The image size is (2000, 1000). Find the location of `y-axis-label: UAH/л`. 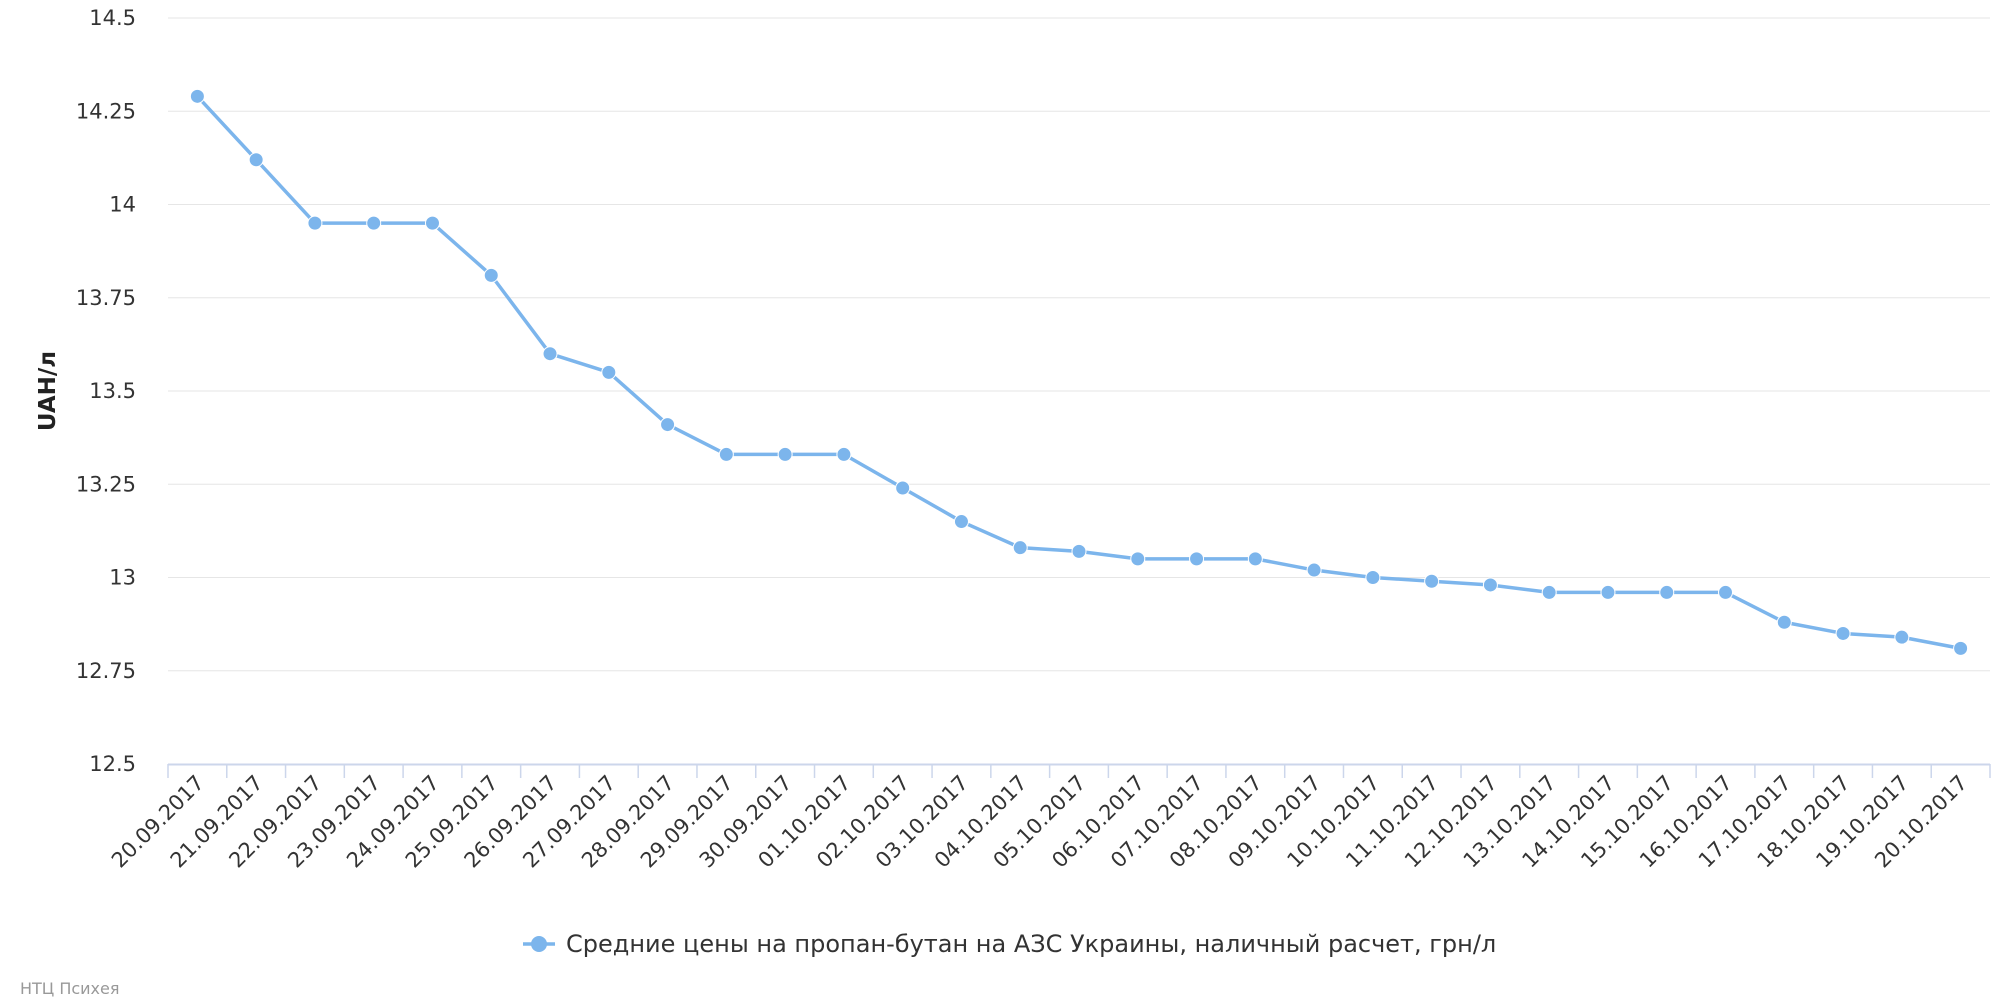

y-axis-label: UAH/л is located at coordinates (48, 391).